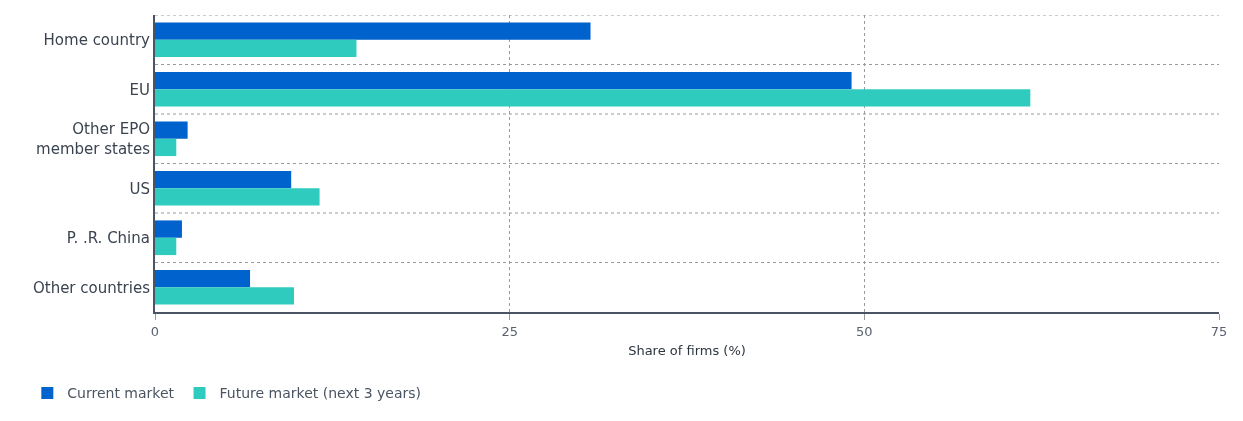  Describe the element at coordinates (91, 287) in the screenshot. I see `y-tick-label: Other countries` at that location.